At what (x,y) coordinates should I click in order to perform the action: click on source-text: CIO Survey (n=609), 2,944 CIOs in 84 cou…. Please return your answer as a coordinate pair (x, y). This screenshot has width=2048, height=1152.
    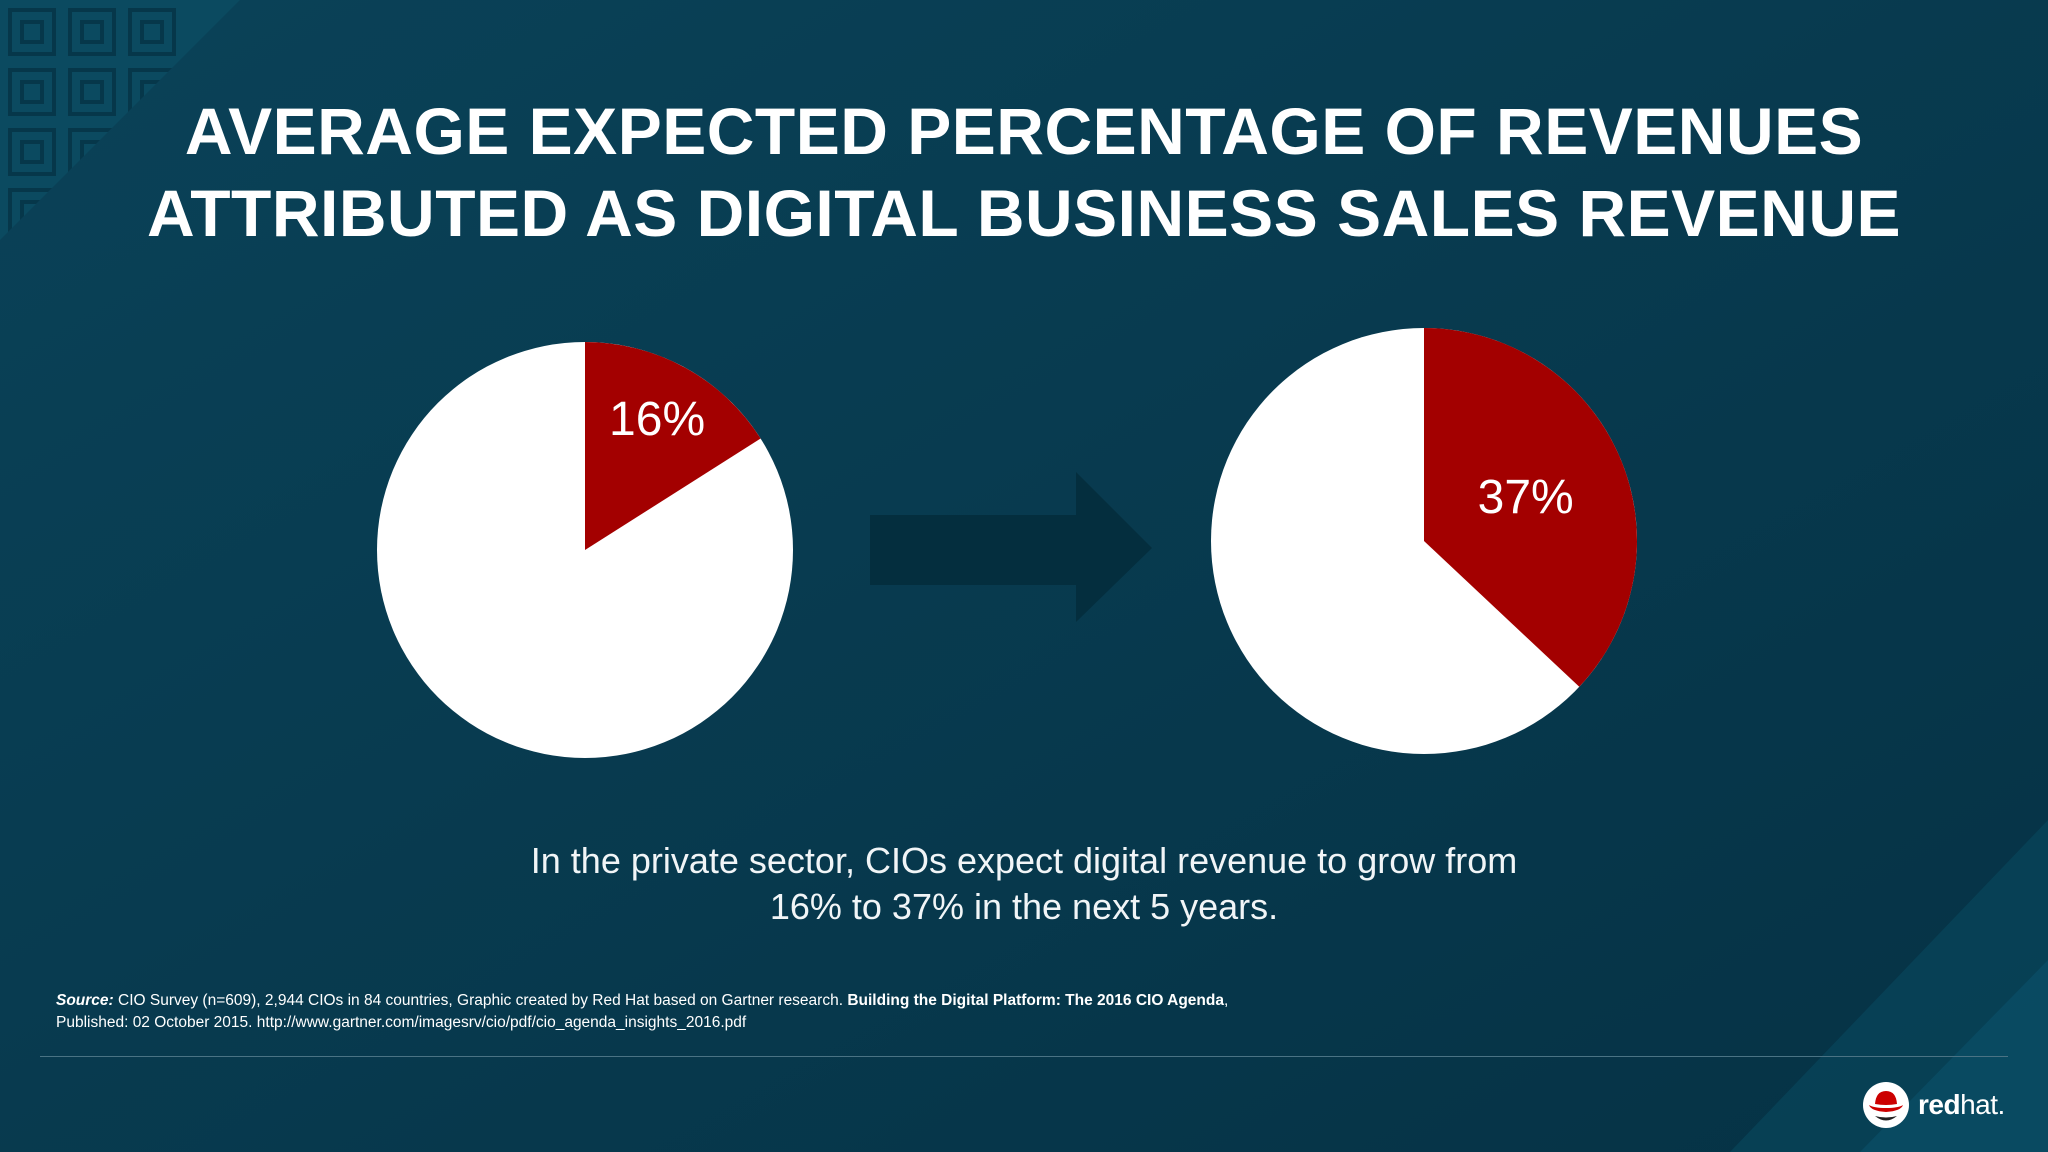
    Looking at the image, I should click on (480, 1000).